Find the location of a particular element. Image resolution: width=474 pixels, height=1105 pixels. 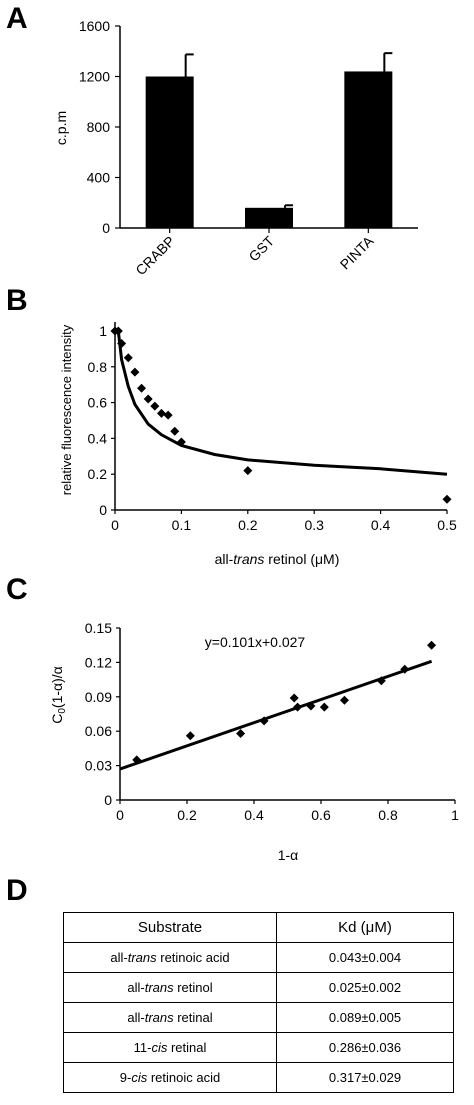

table-row: 11-cis retinal 0.286±0.036 is located at coordinates (258, 1047).